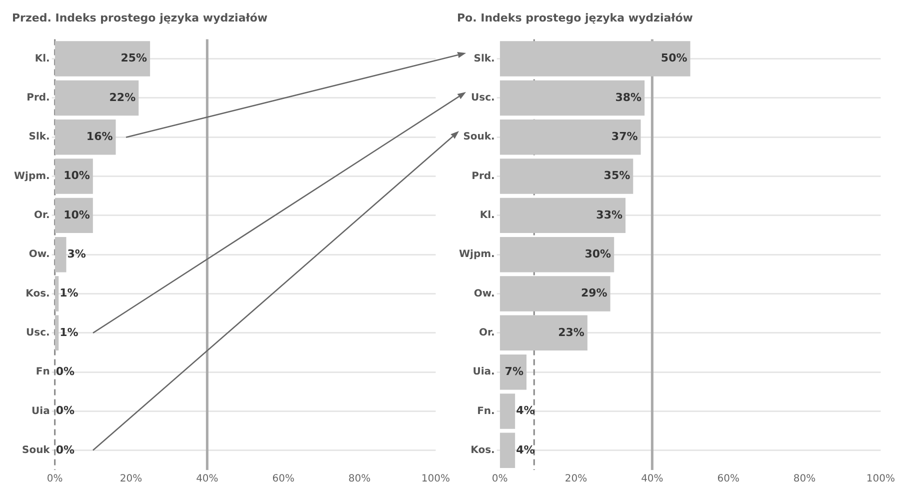 Image resolution: width=907 pixels, height=496 pixels. Describe the element at coordinates (43, 372) in the screenshot. I see `y-tick-label: Fn` at that location.